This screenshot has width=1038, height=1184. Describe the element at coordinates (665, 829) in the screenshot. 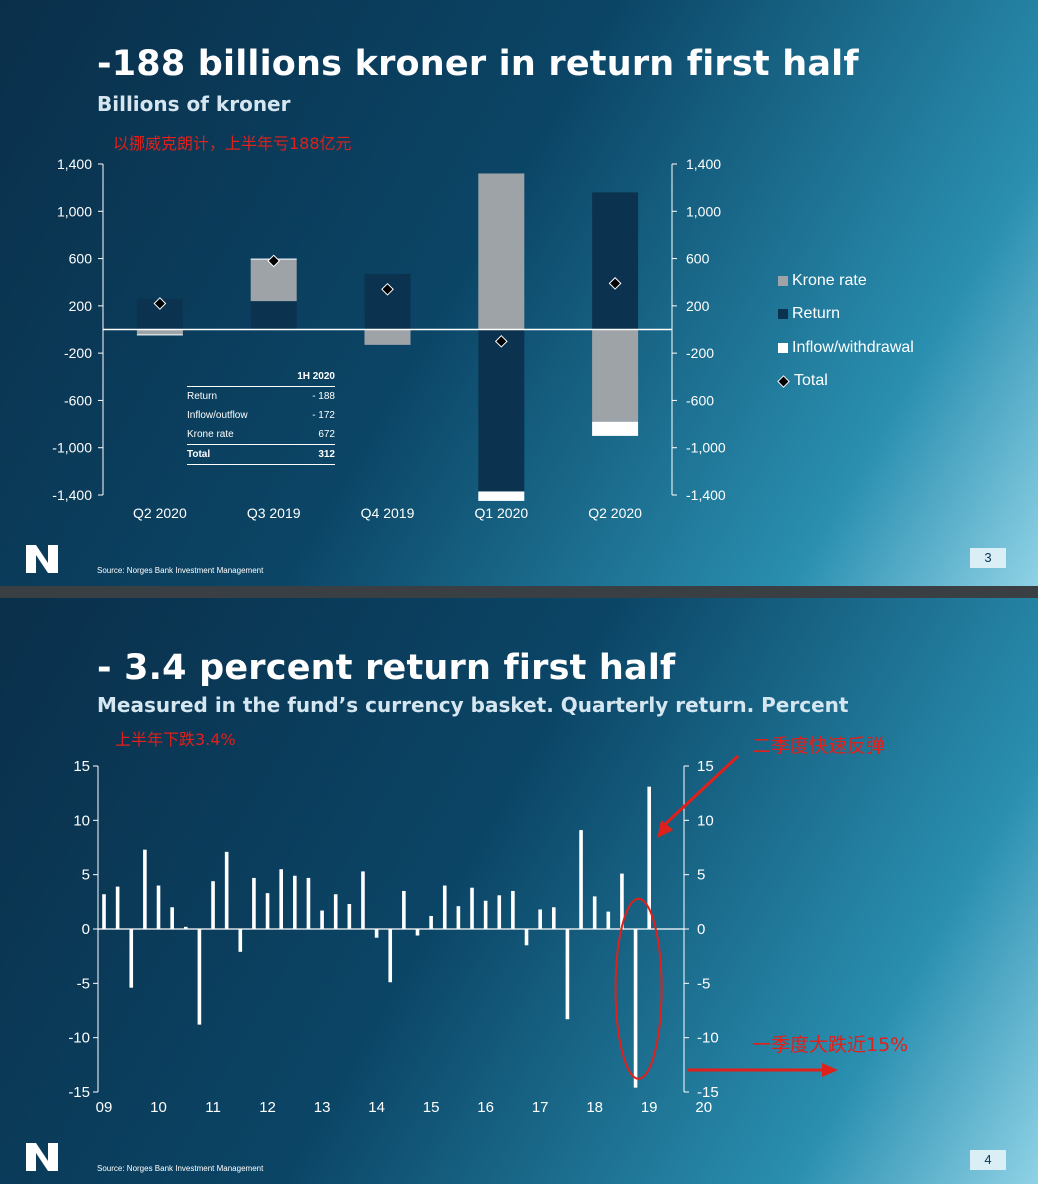

I see `arrow-head-q2` at that location.